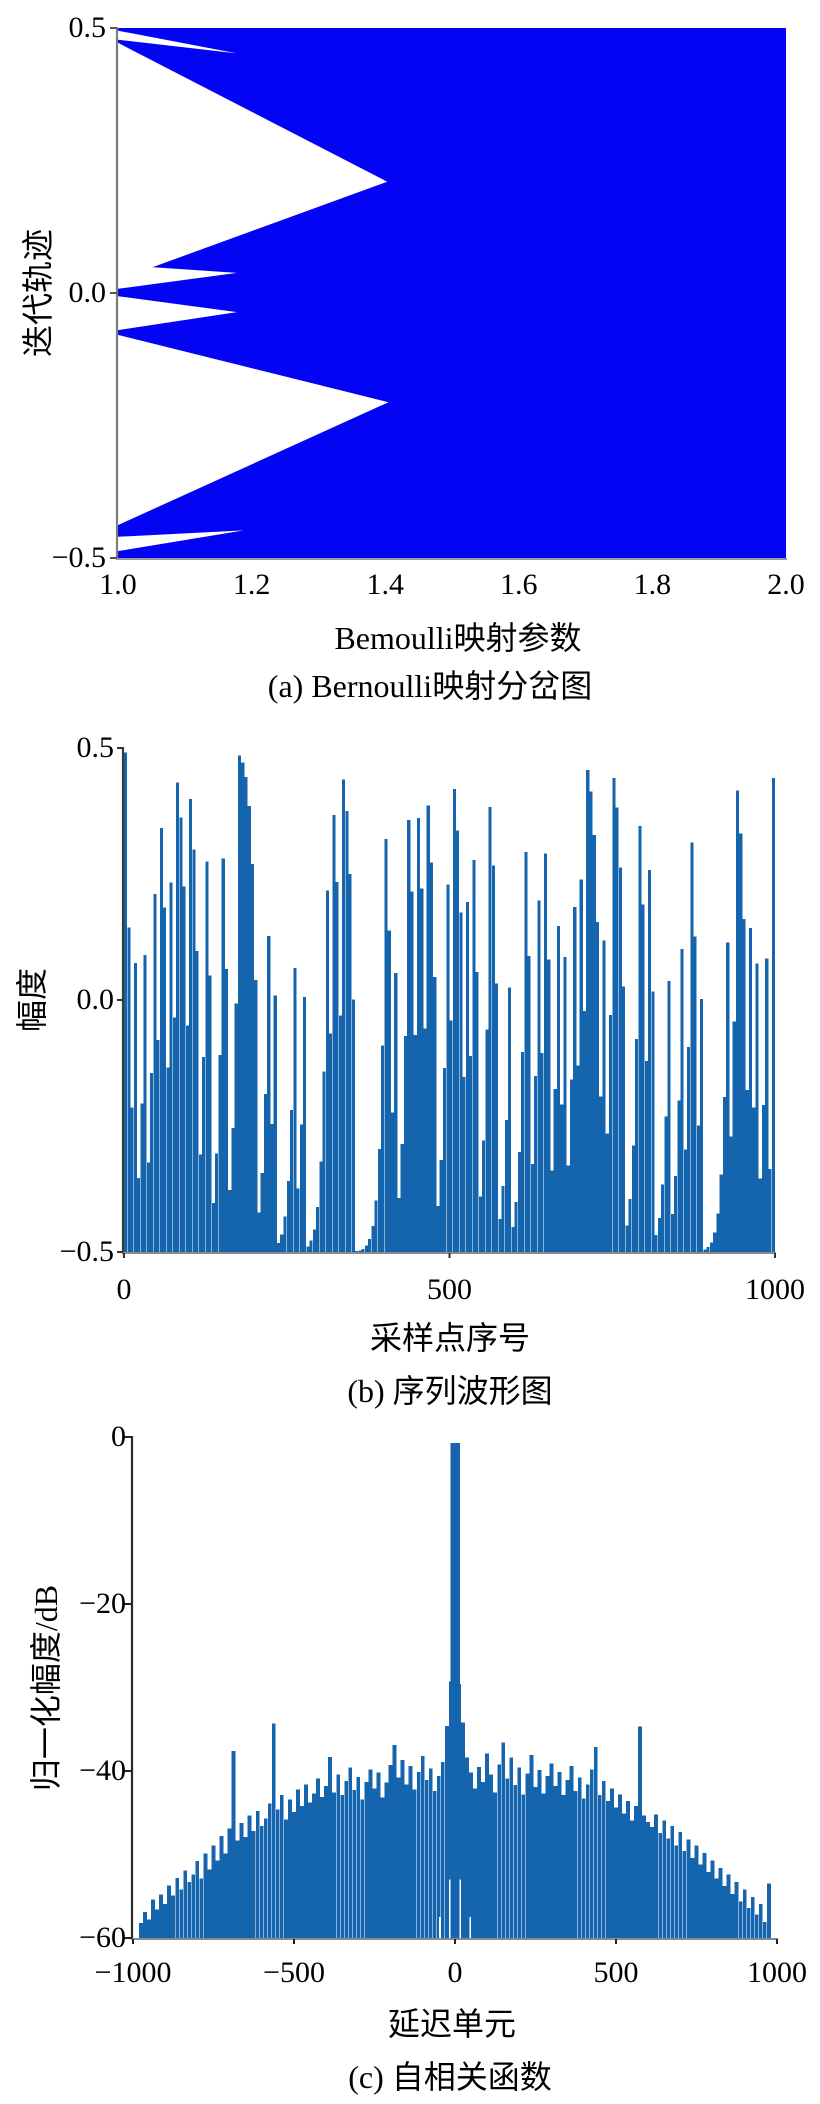  Describe the element at coordinates (86, 1251) in the screenshot. I see `waveform-ytick-label: −0.5` at that location.